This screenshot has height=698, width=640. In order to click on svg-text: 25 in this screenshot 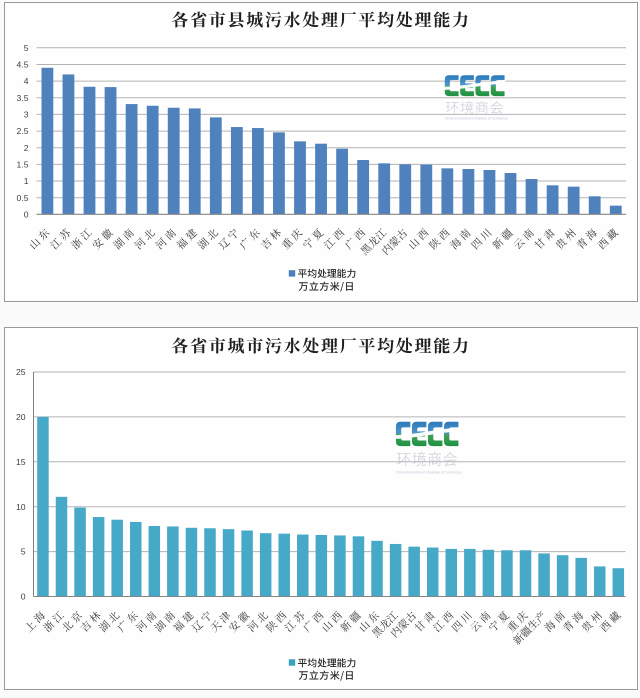, I will do `click(21, 372)`.